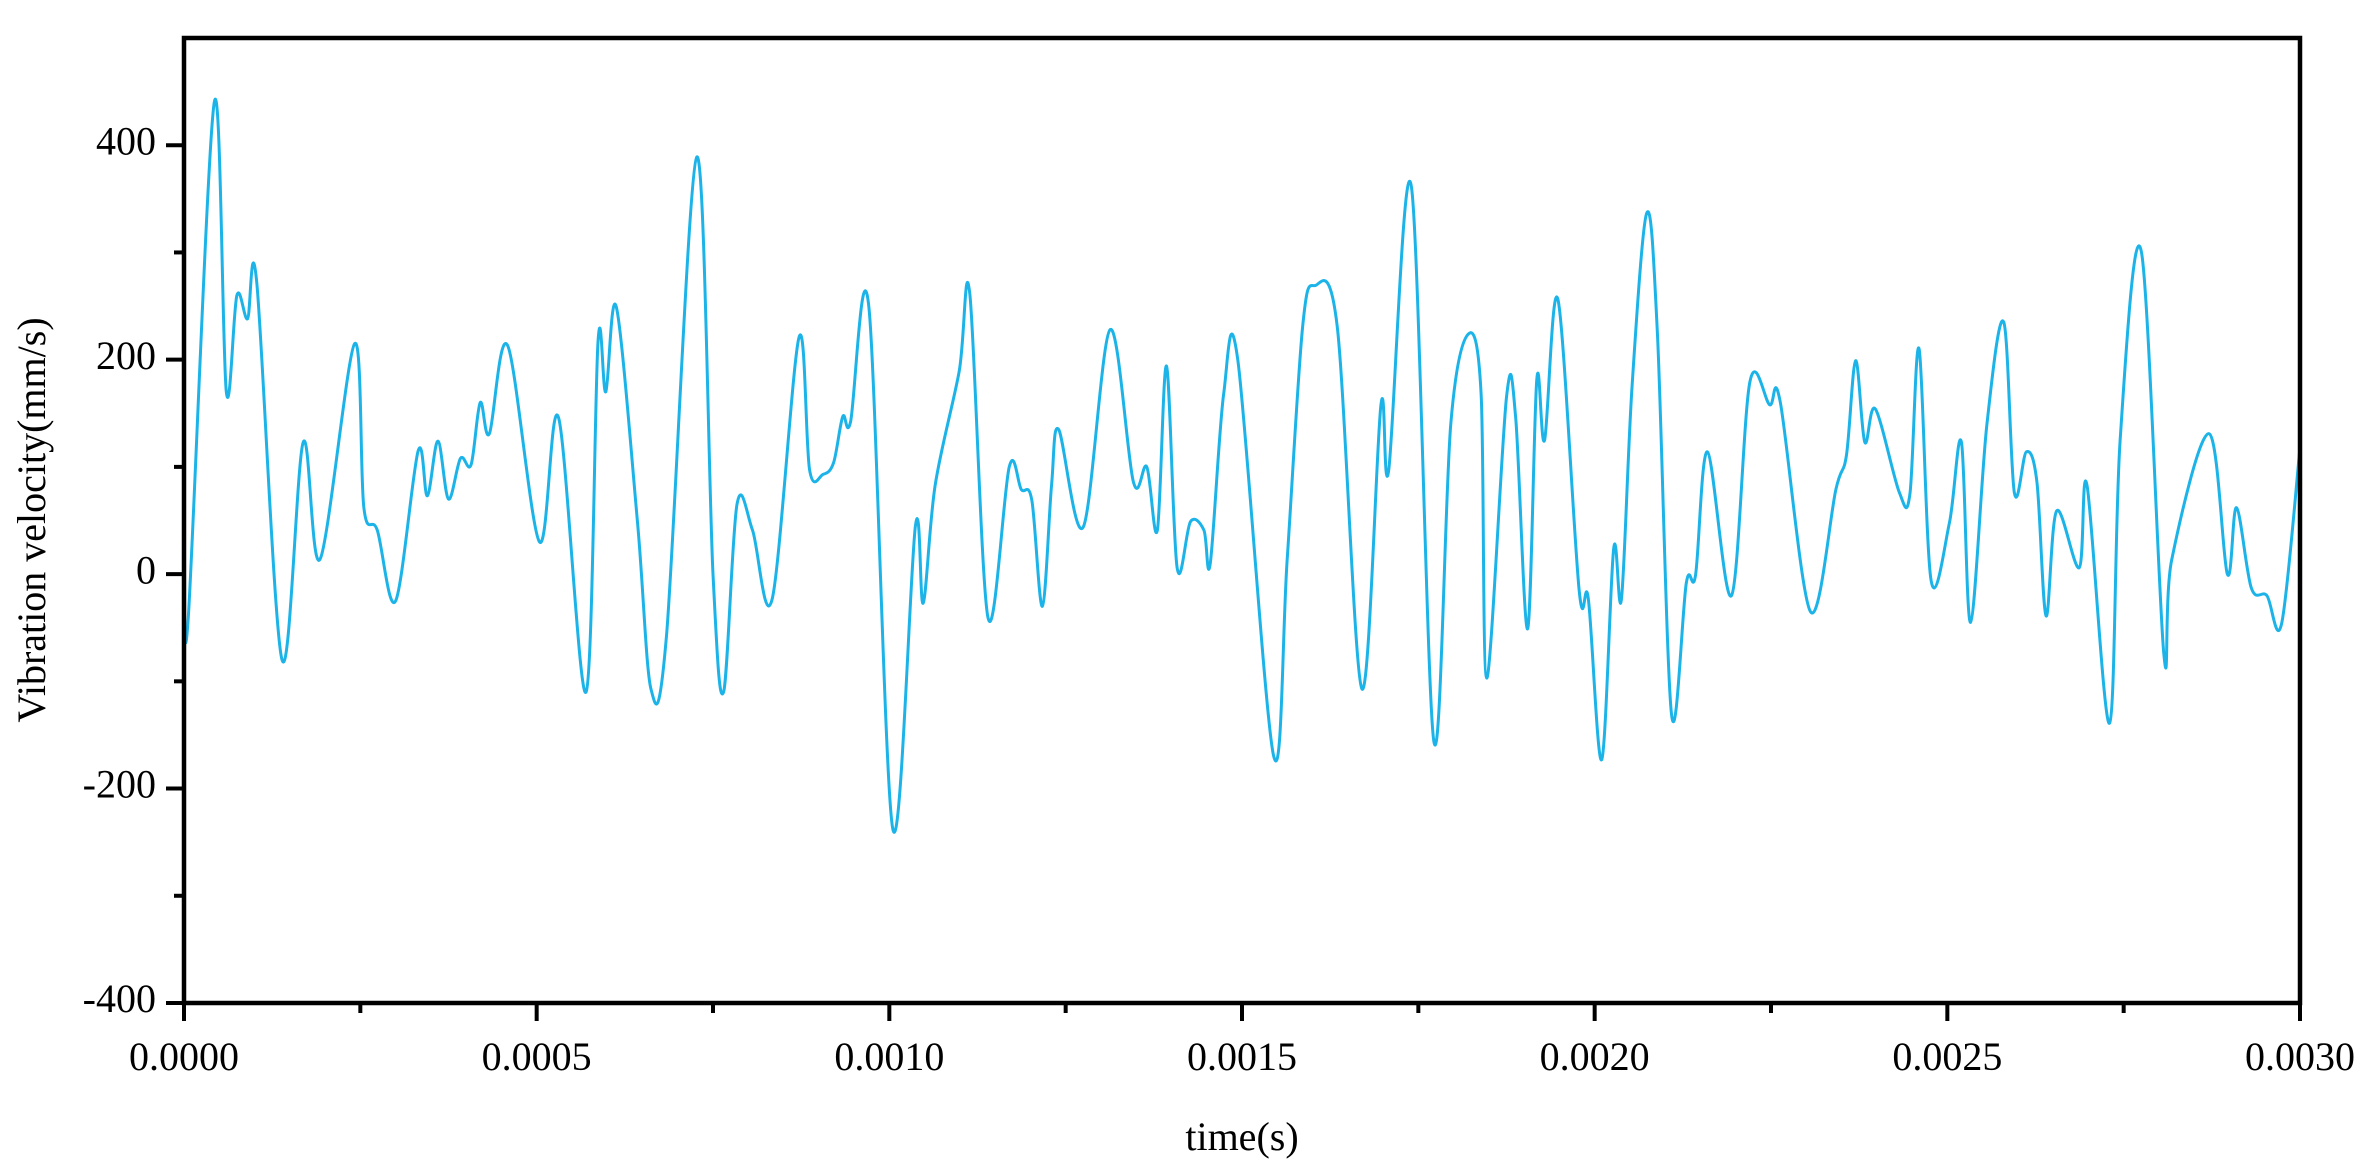  I want to click on x-tick-label: 0.0015, so click(1242, 1056).